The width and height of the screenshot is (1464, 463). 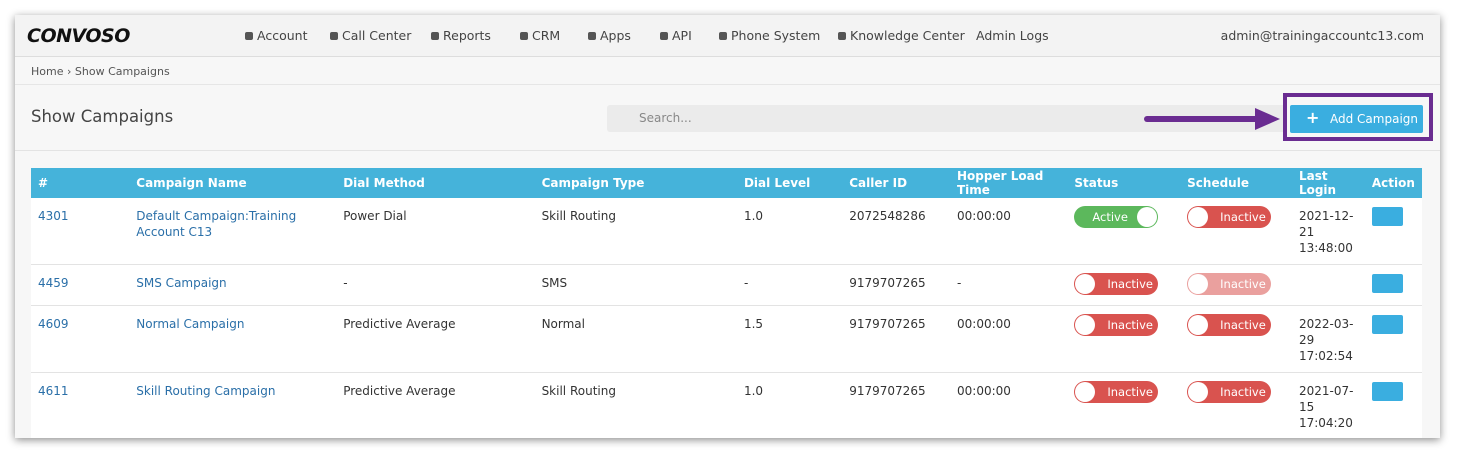 What do you see at coordinates (635, 231) in the screenshot?
I see `table-cell: Skill Routing` at bounding box center [635, 231].